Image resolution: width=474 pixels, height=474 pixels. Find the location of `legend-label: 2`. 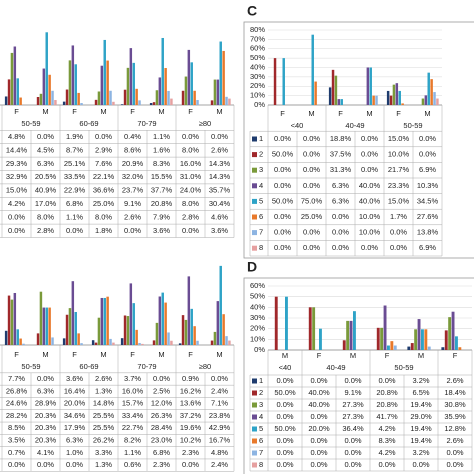

legend-label: 2 is located at coordinates (261, 392).